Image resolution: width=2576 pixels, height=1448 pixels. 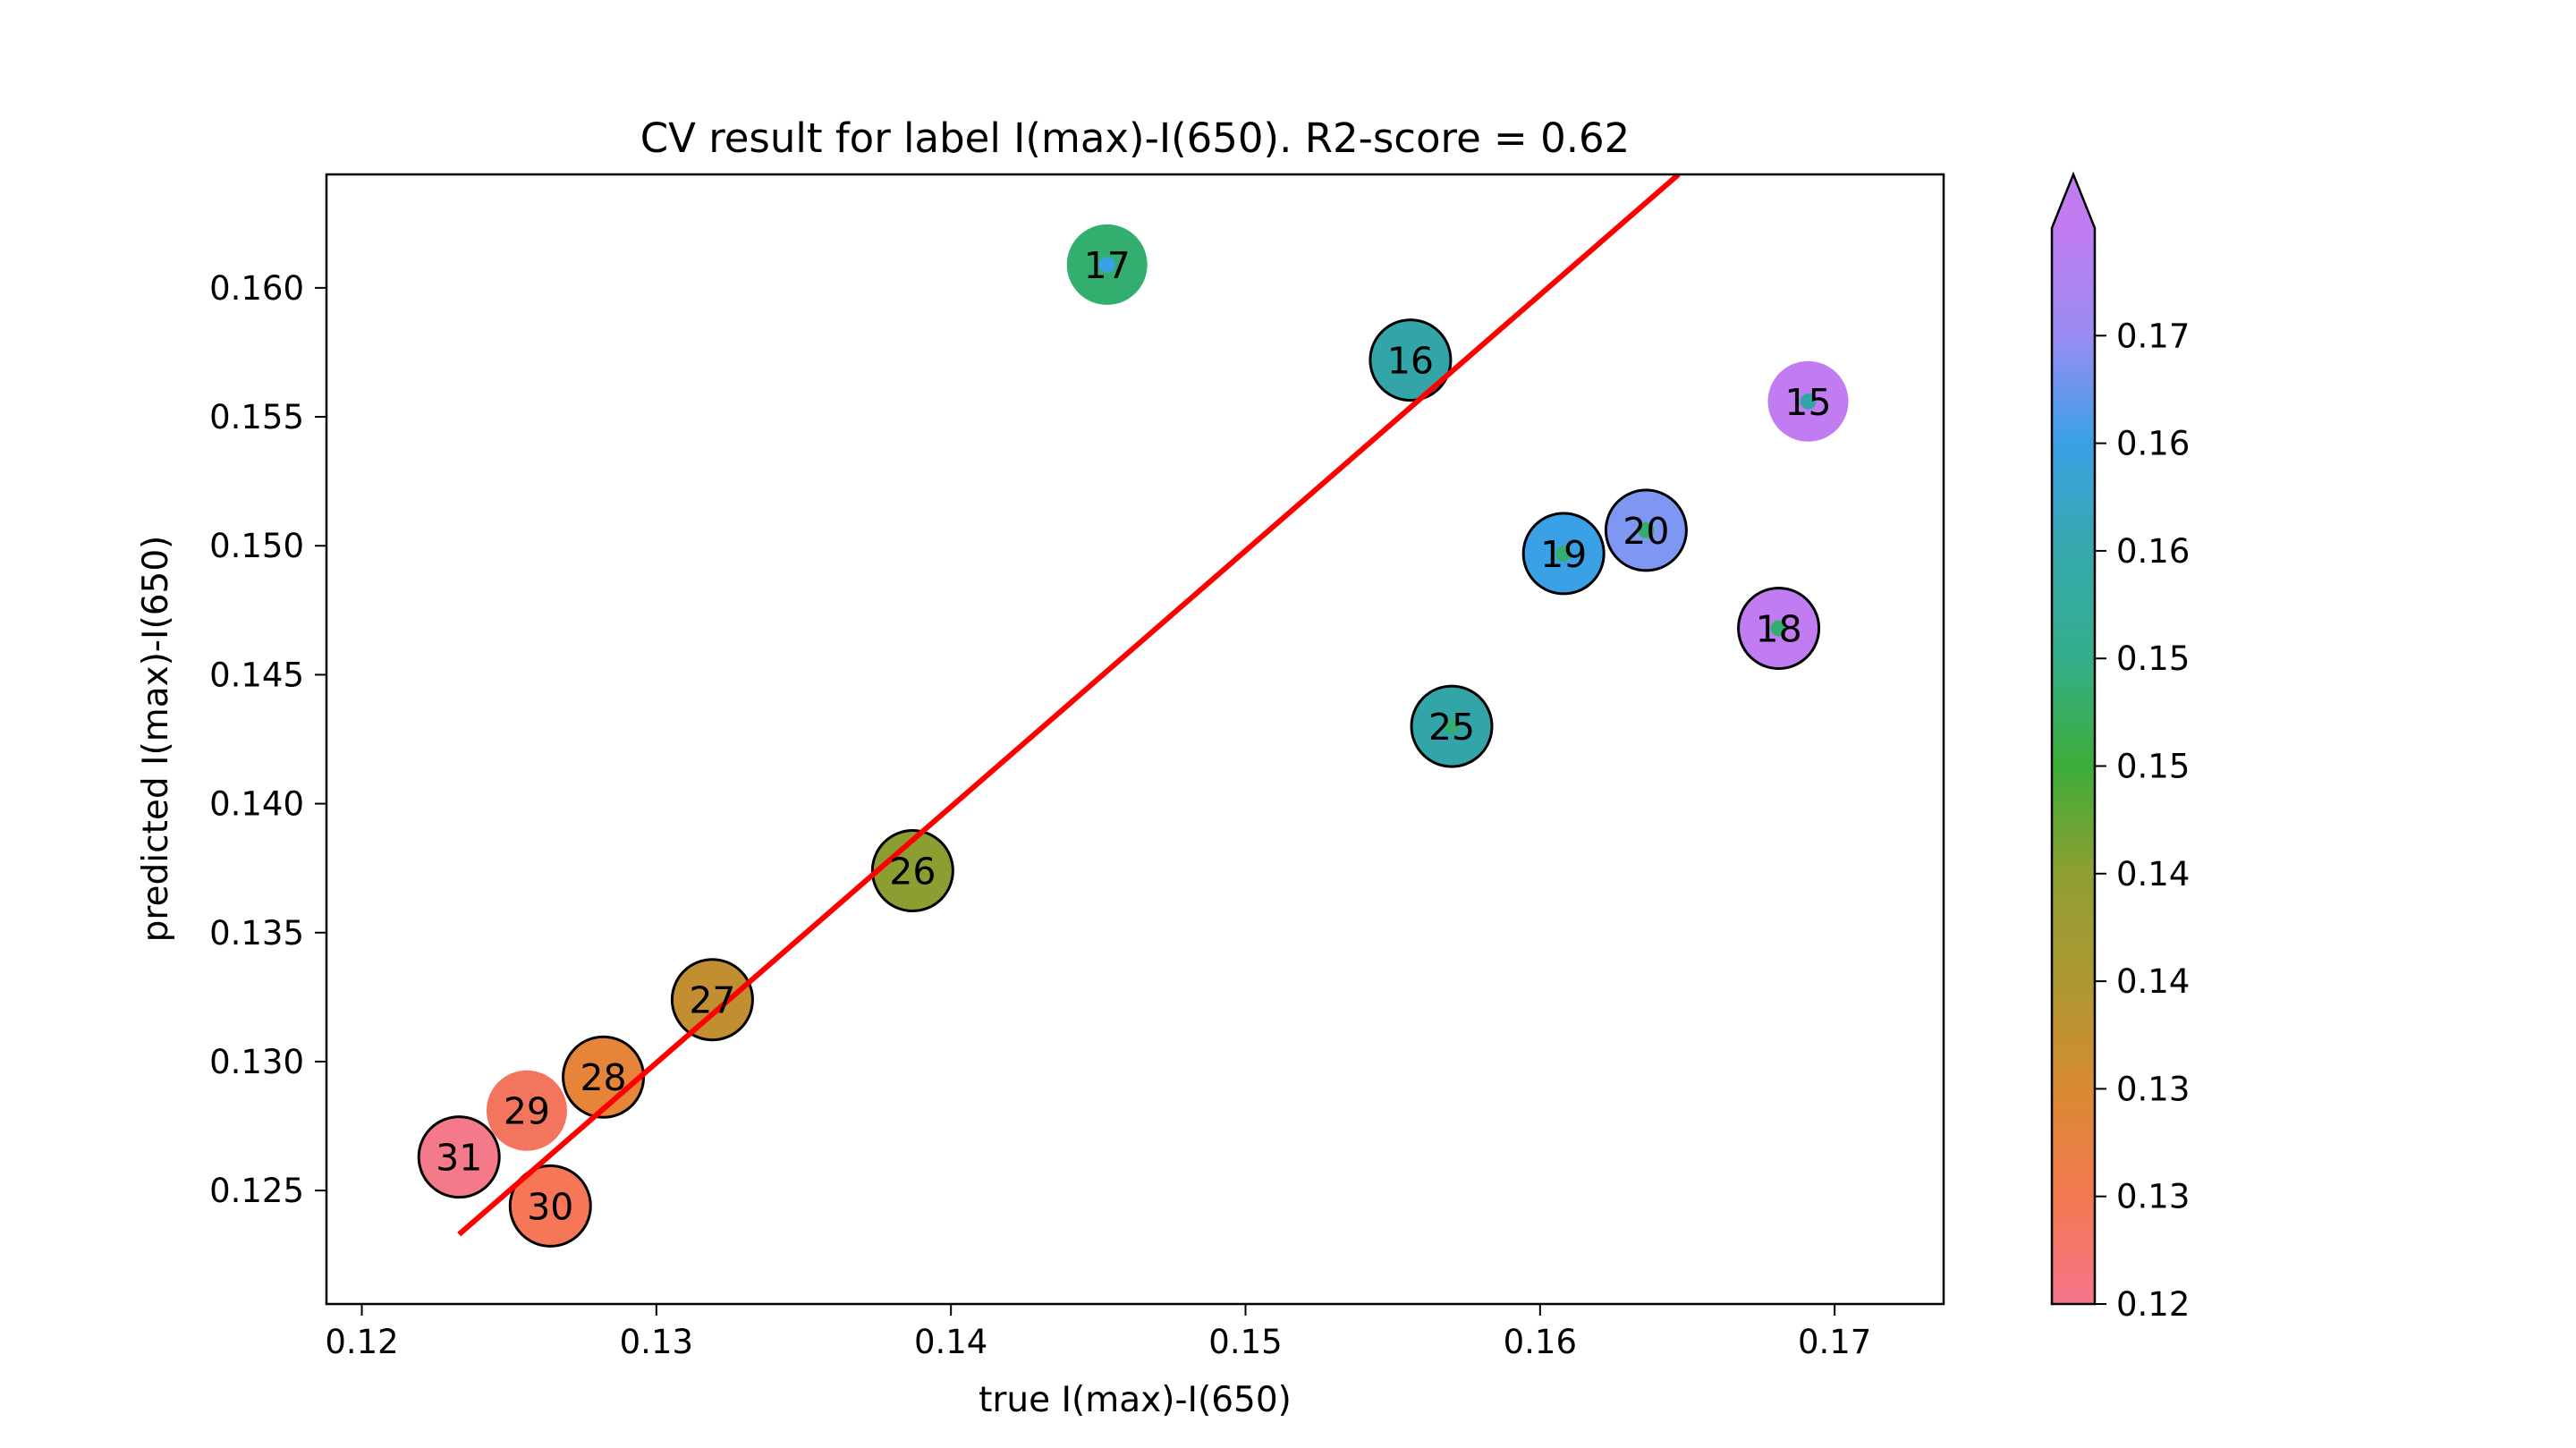 What do you see at coordinates (1834, 1342) in the screenshot?
I see `x-tick-label: 0.17` at bounding box center [1834, 1342].